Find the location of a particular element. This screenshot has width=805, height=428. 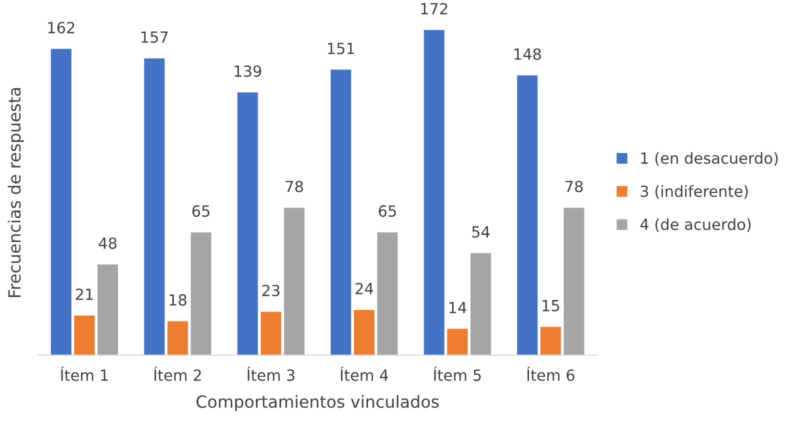

data-label: 21 is located at coordinates (84, 294).